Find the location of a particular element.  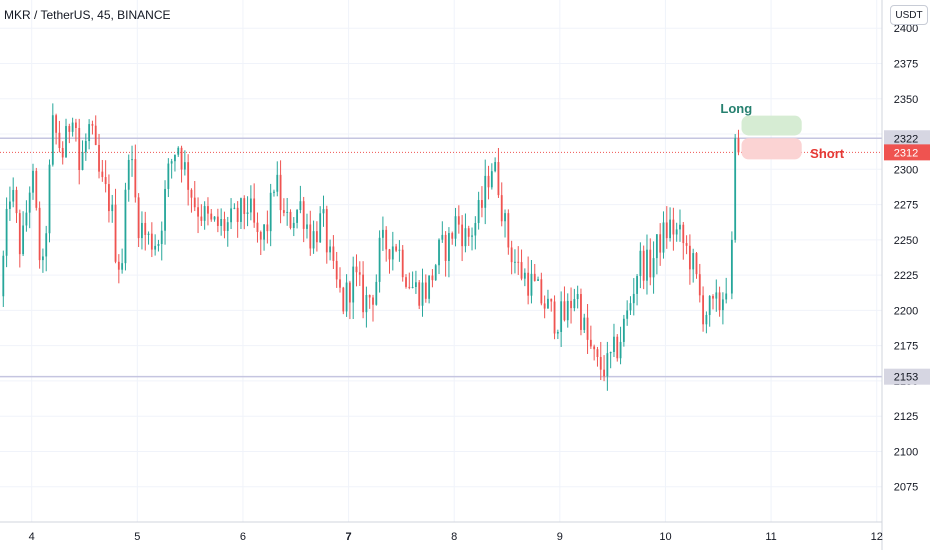

price-tick-label: 2400 is located at coordinates (906, 29).